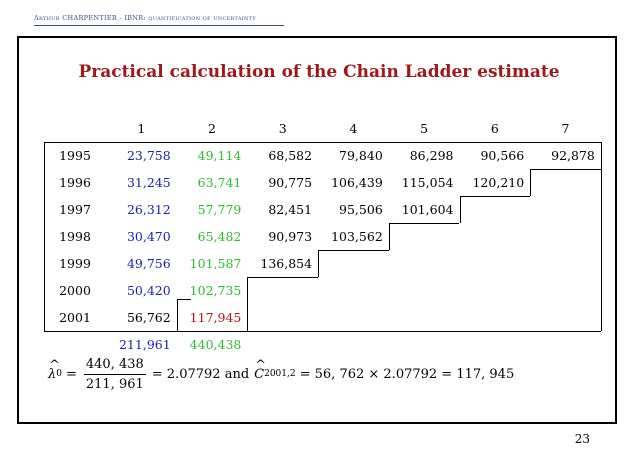 The width and height of the screenshot is (638, 452). What do you see at coordinates (75, 263) in the screenshot?
I see `row-year: 1999` at bounding box center [75, 263].